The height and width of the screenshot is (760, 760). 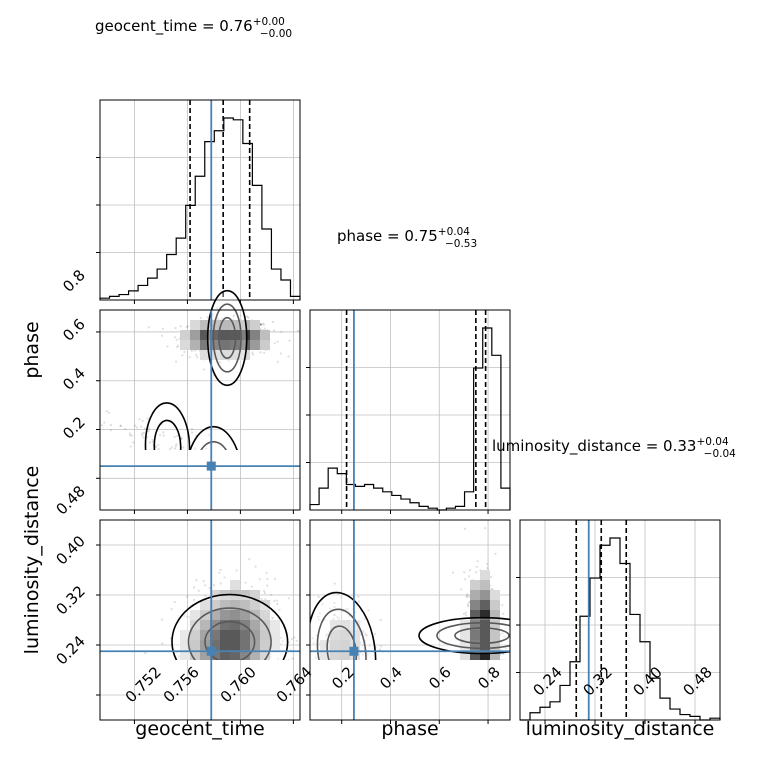 What do you see at coordinates (409, 729) in the screenshot?
I see `xlabel-phase: phase` at bounding box center [409, 729].